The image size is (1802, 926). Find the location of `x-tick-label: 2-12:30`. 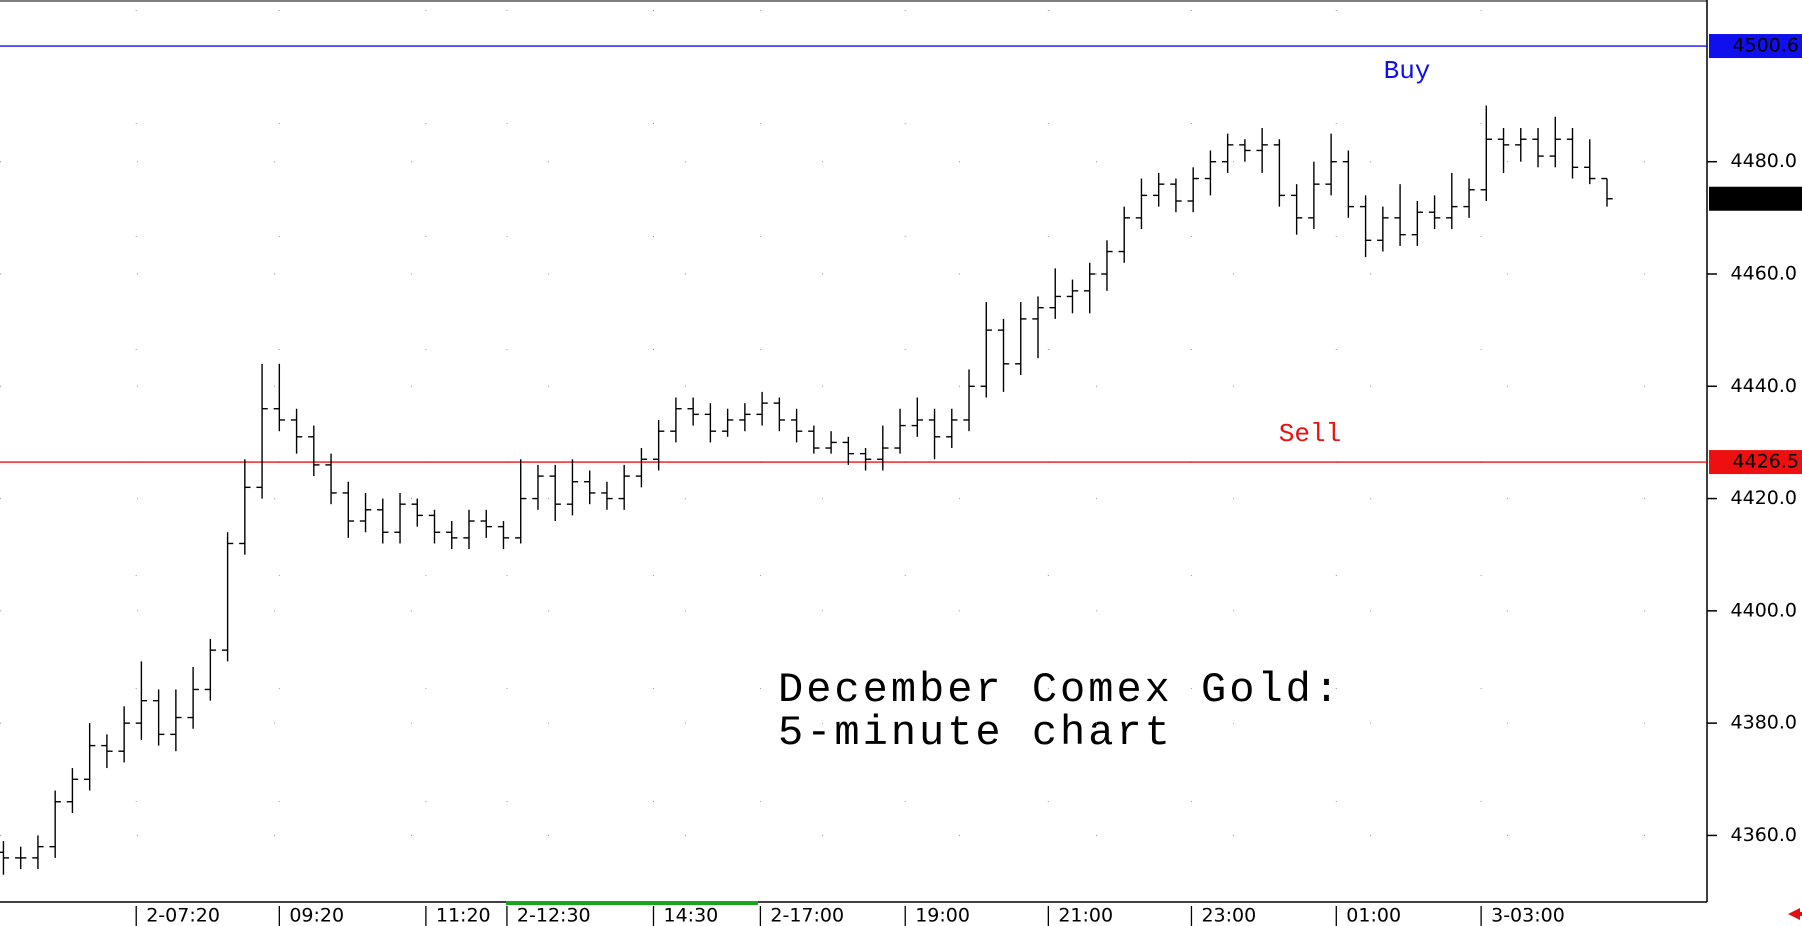

x-tick-label: 2-12:30 is located at coordinates (554, 915).